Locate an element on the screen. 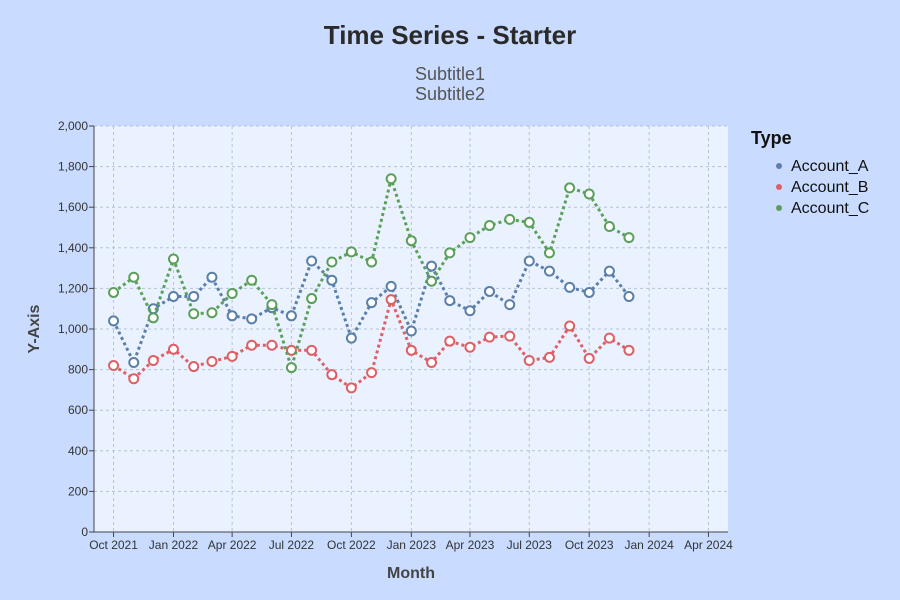 This screenshot has width=900, height=600. legend: Type Account_A Account_B Account_C is located at coordinates (810, 172).